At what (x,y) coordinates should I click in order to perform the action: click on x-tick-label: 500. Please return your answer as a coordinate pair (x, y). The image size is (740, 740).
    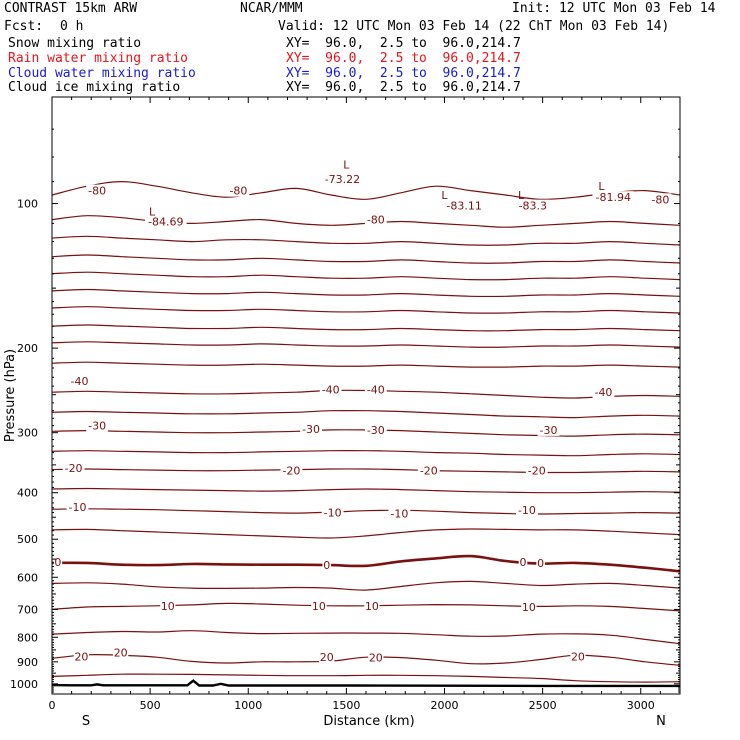
    Looking at the image, I should click on (150, 705).